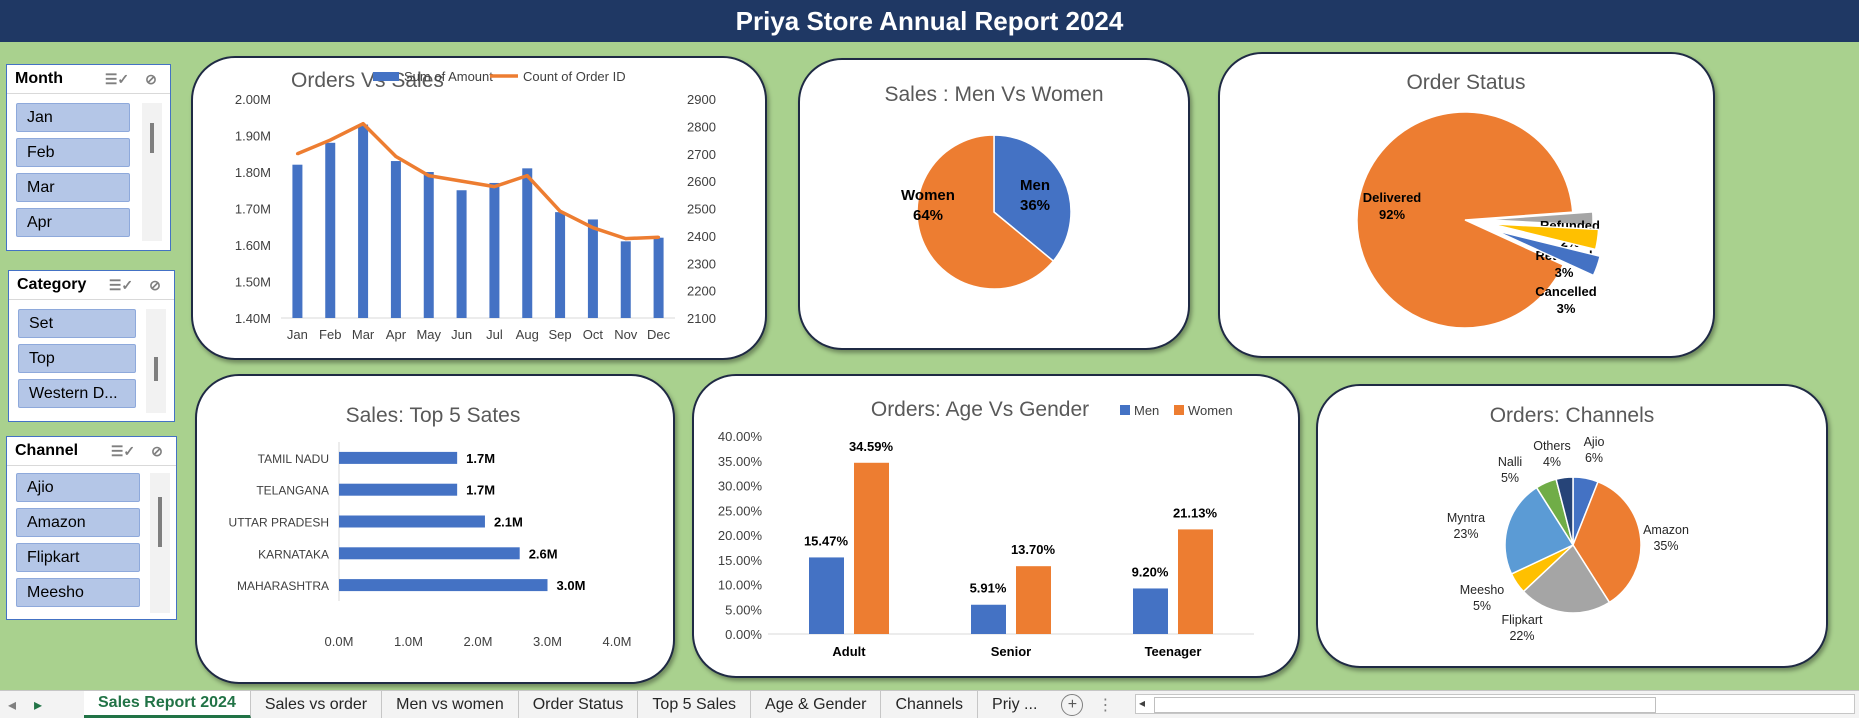  I want to click on slicer-item-amazon: Amazon, so click(78, 522).